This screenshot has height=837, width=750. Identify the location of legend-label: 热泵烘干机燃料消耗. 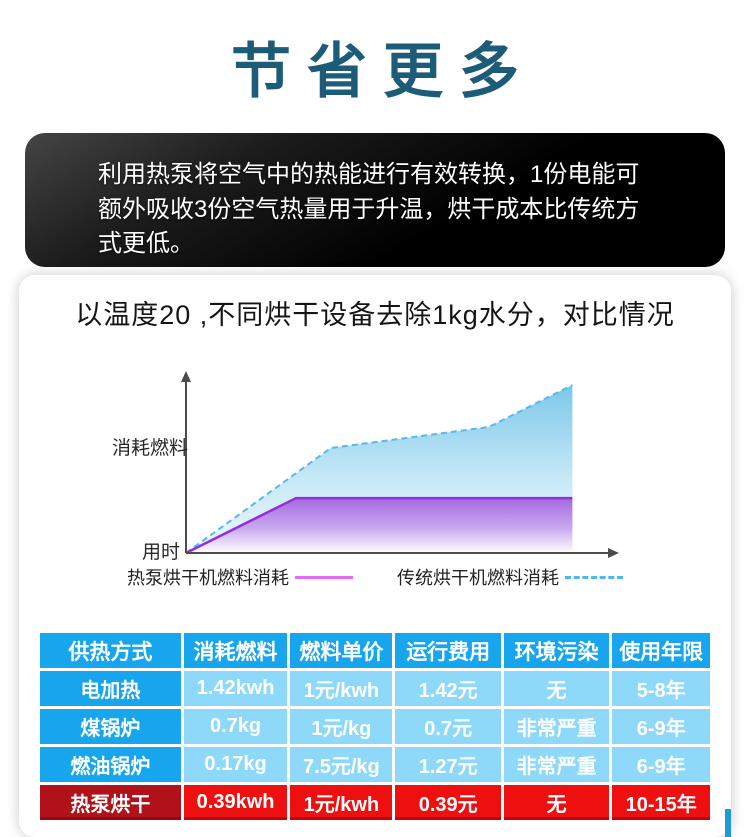
(208, 578).